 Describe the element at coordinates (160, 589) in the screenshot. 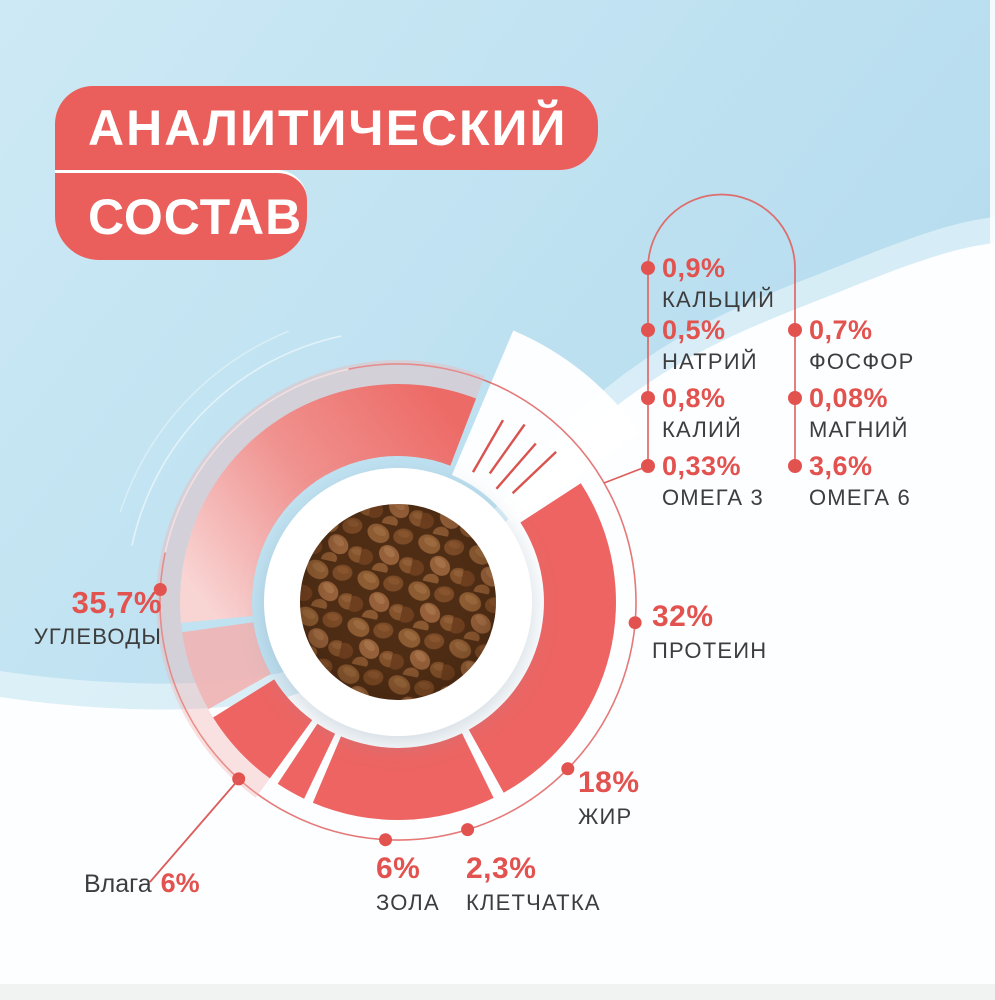

I see `dot-carbs` at that location.